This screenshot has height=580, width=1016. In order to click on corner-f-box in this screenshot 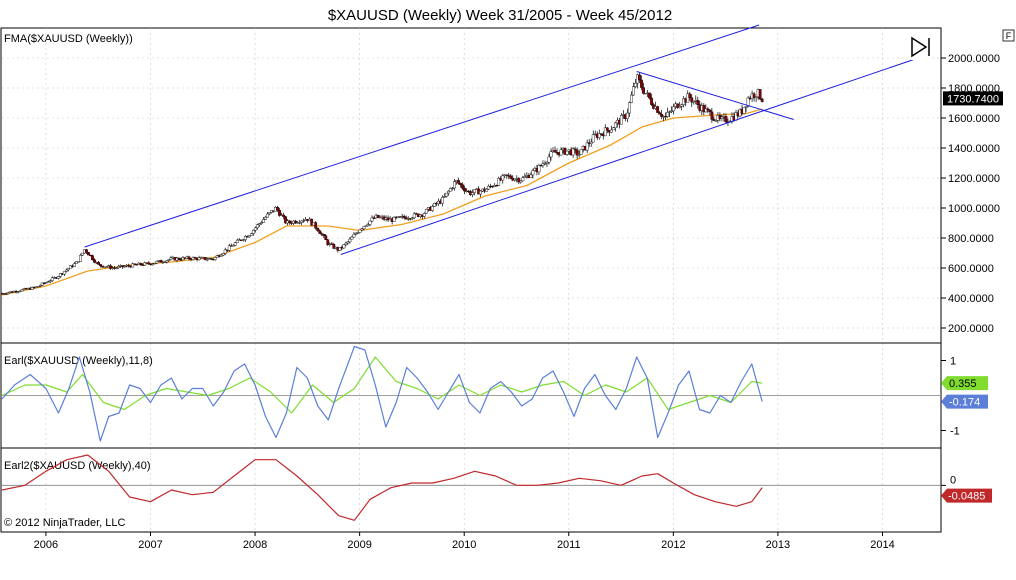, I will do `click(1008, 35)`.